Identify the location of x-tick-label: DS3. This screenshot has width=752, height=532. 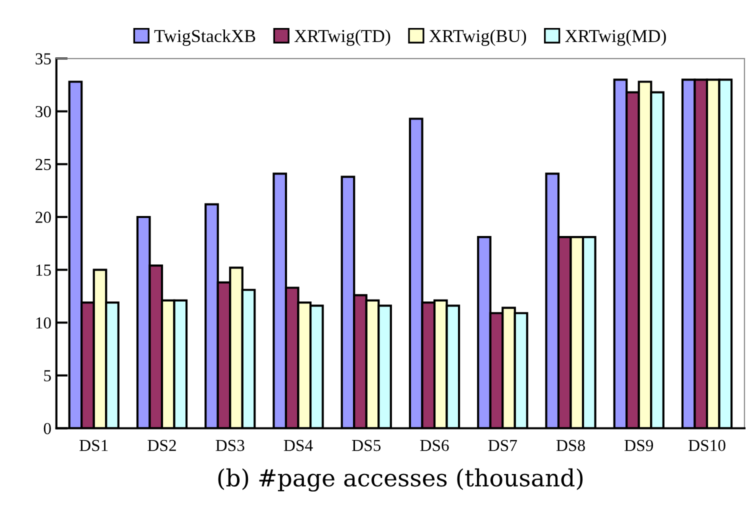
(230, 446).